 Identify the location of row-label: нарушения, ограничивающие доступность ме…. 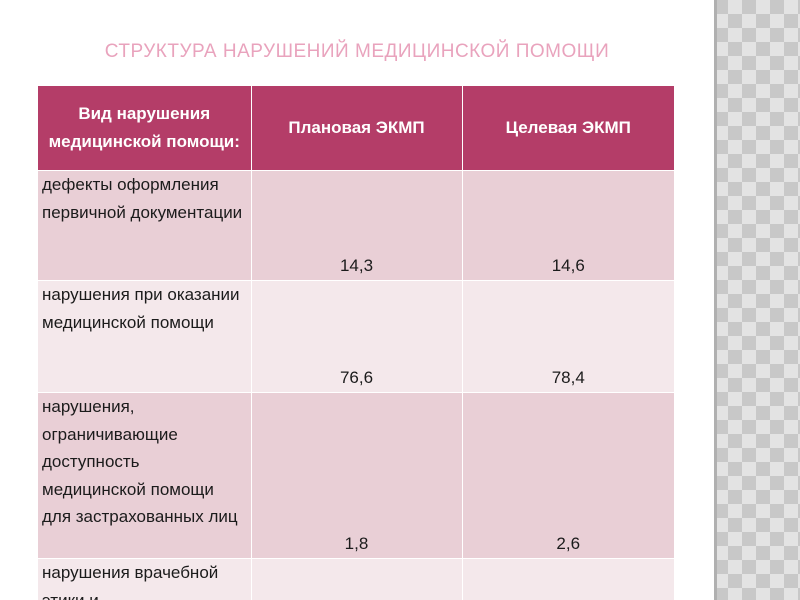
(145, 475).